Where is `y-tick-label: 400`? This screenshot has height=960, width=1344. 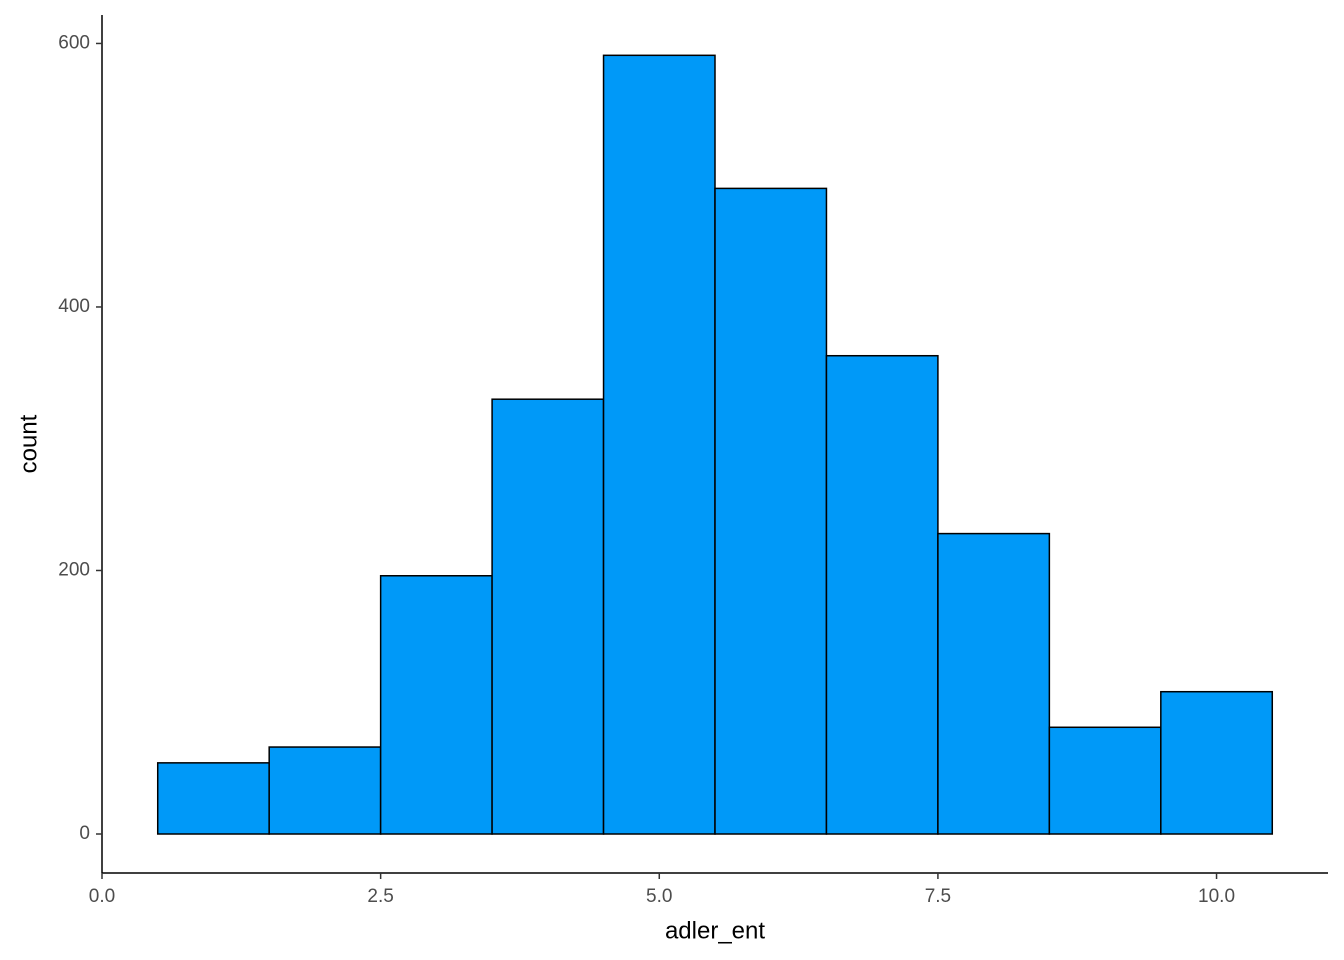 y-tick-label: 400 is located at coordinates (74, 306).